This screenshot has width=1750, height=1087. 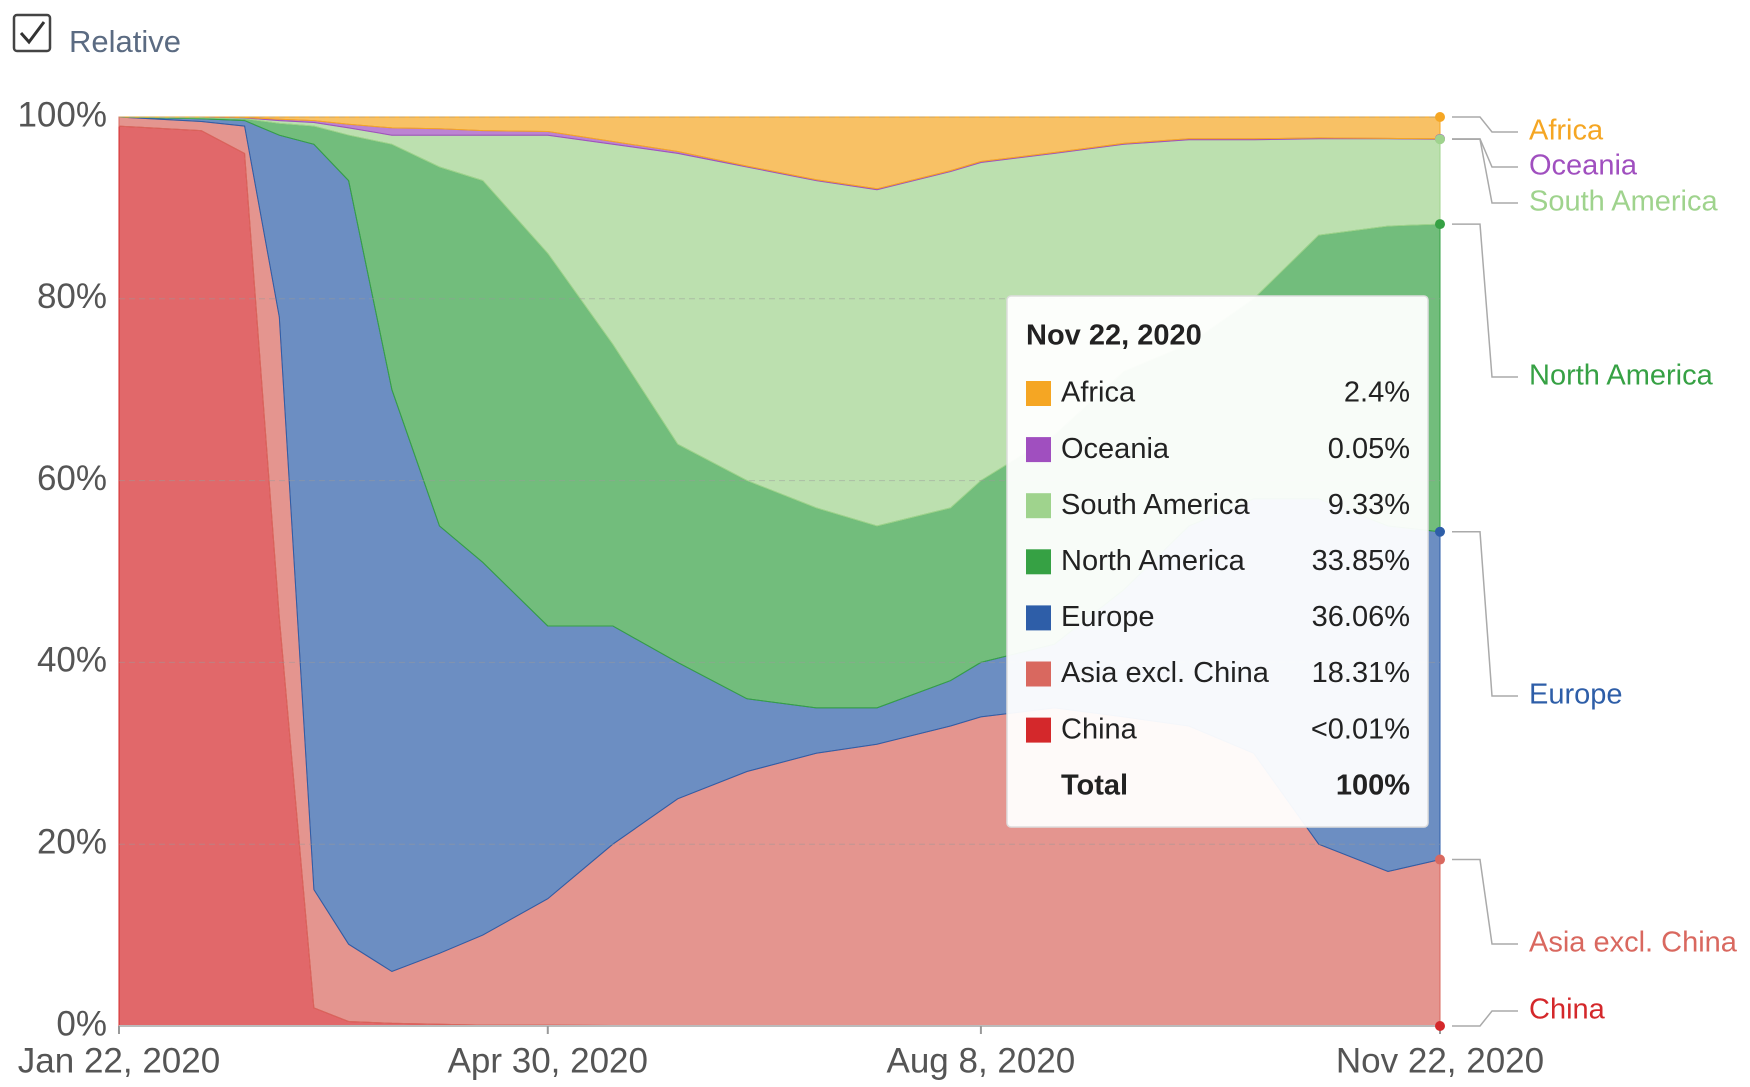 What do you see at coordinates (81, 1023) in the screenshot?
I see `y-tick-label: 0%` at bounding box center [81, 1023].